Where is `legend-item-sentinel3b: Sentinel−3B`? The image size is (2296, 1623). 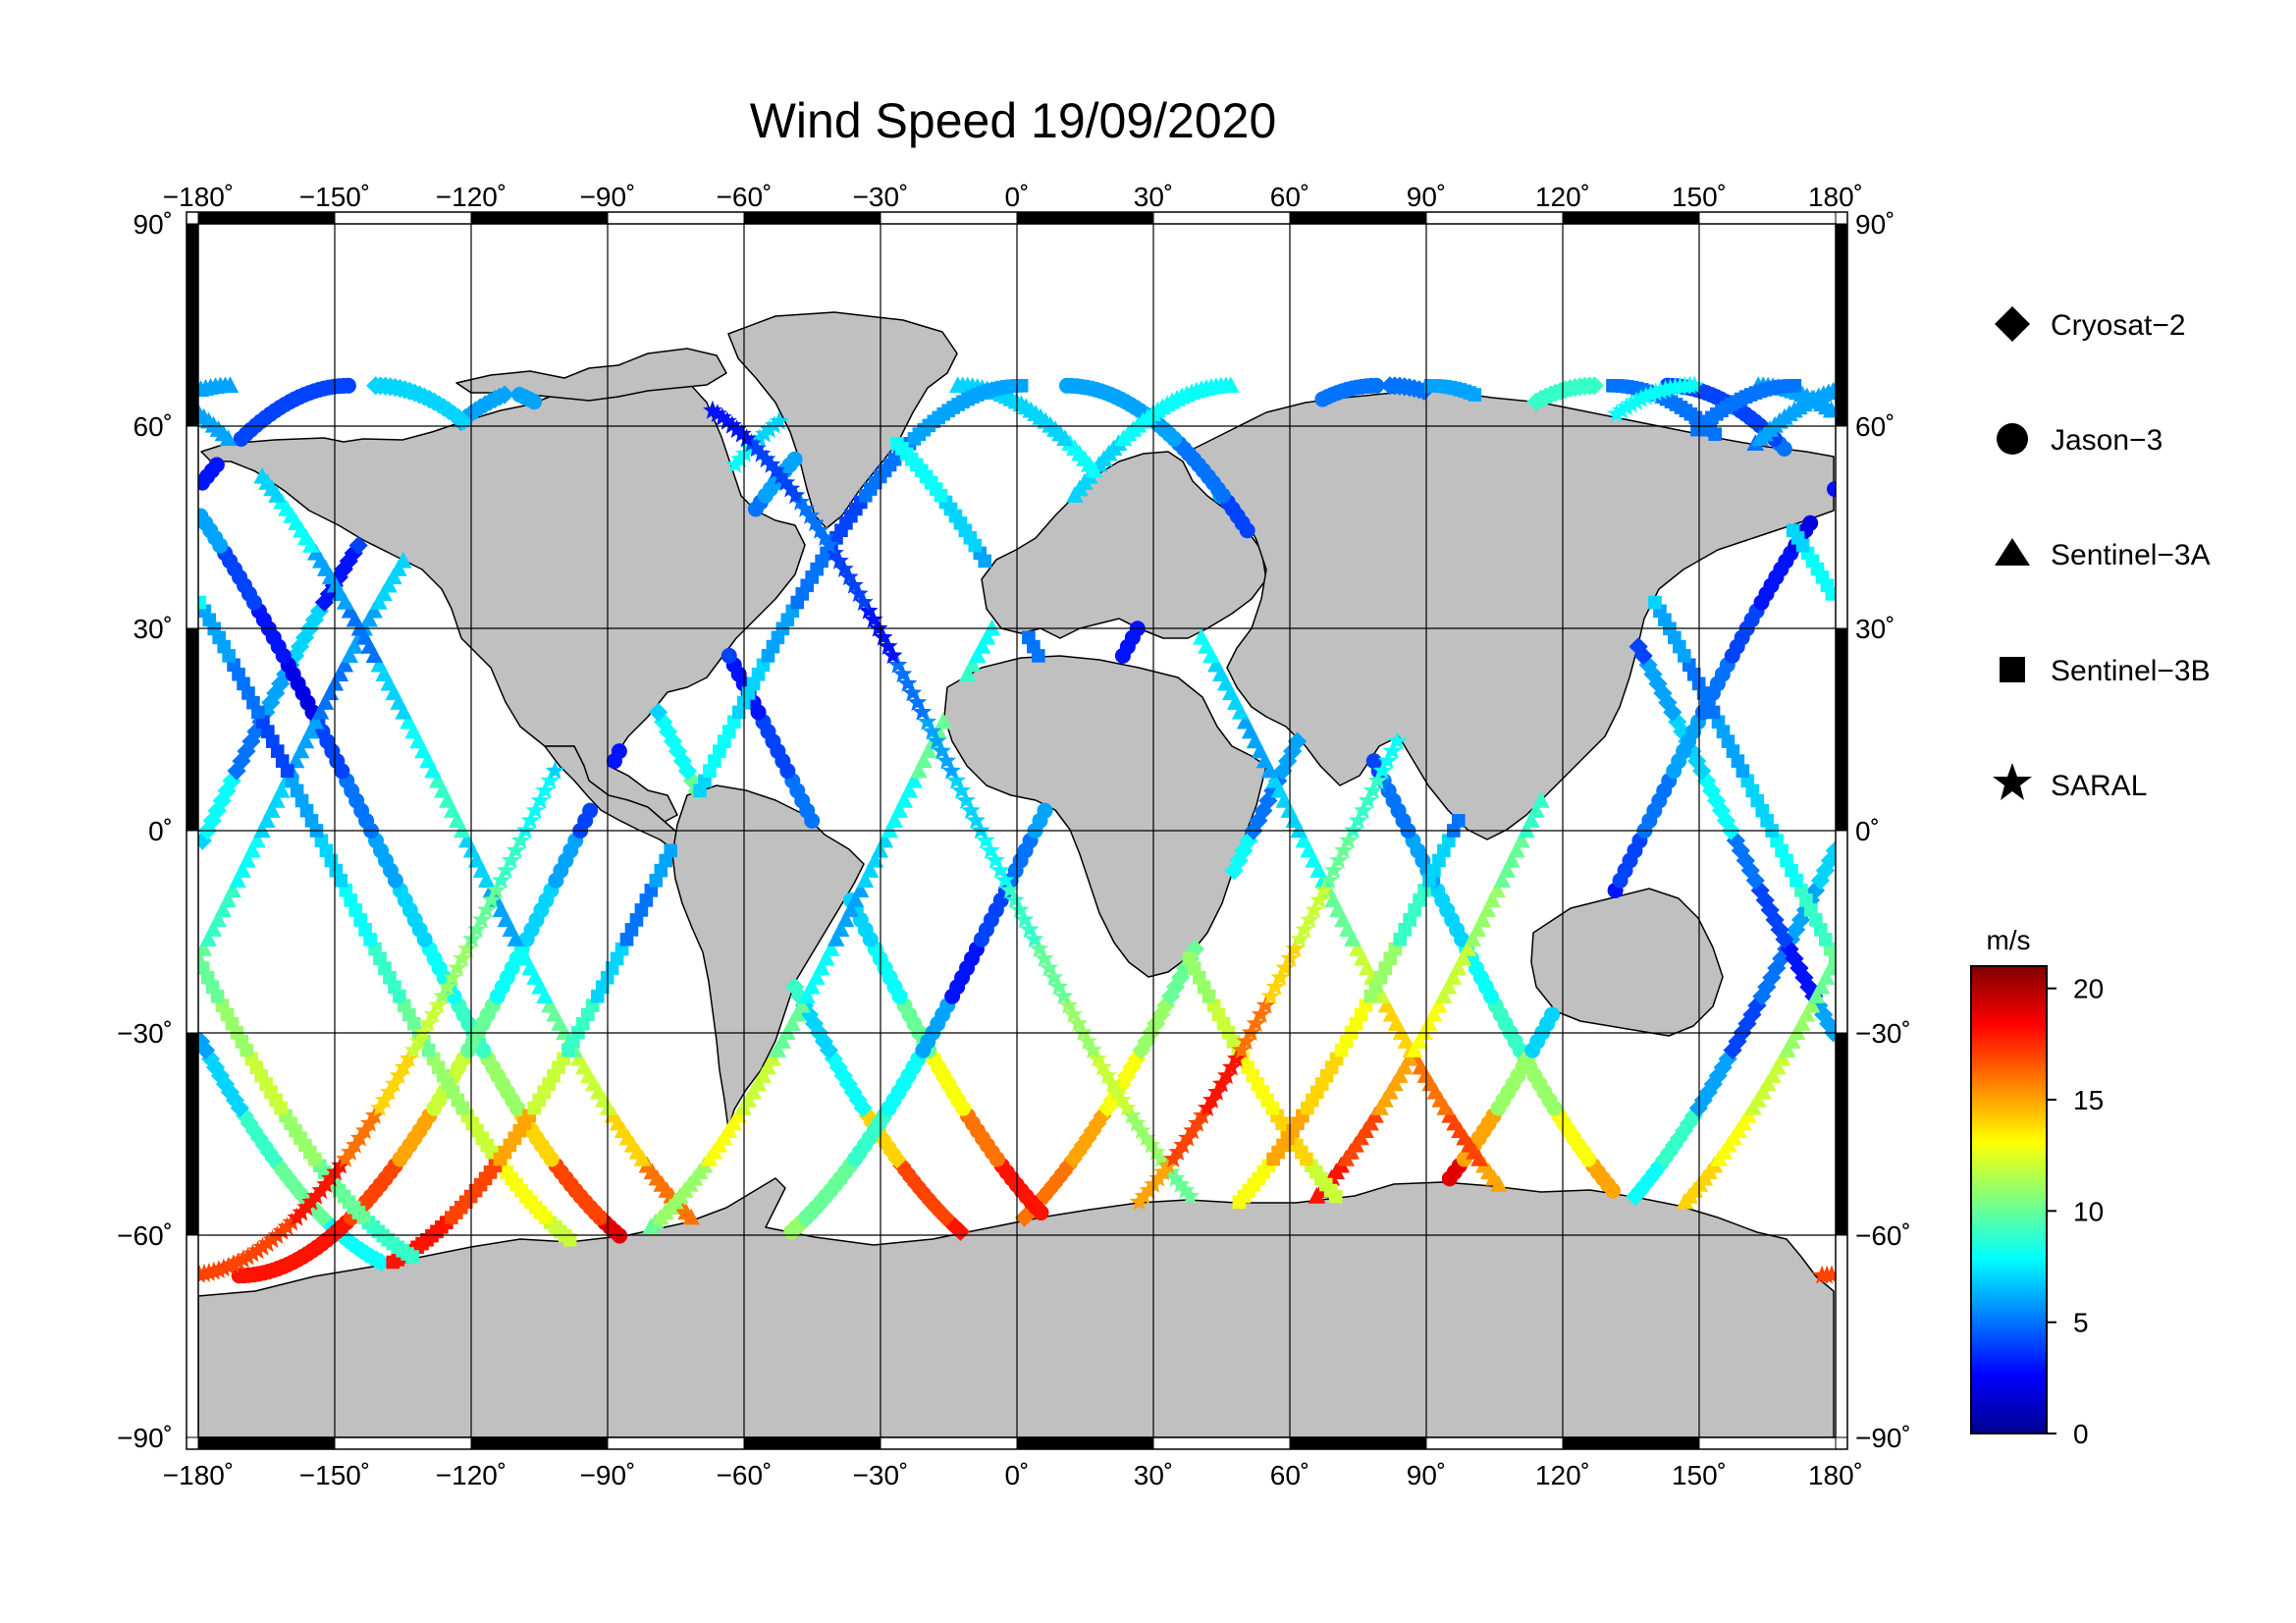 legend-item-sentinel3b: Sentinel−3B is located at coordinates (2105, 671).